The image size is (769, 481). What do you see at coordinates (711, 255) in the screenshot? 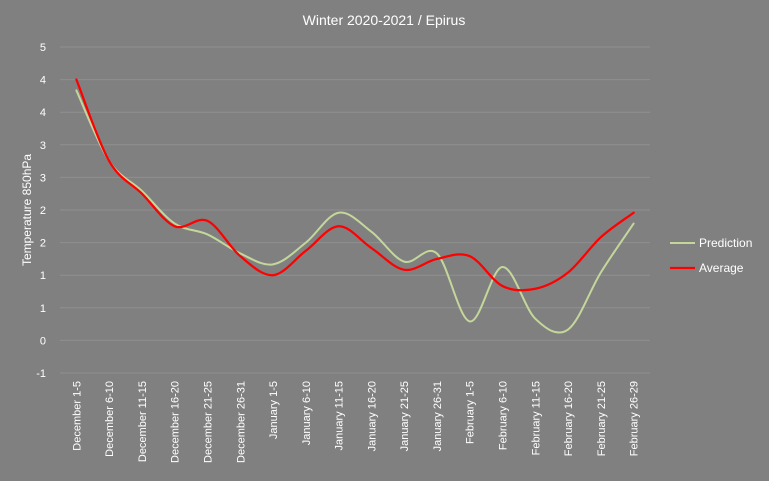
I see `legend: Prediction Average` at bounding box center [711, 255].